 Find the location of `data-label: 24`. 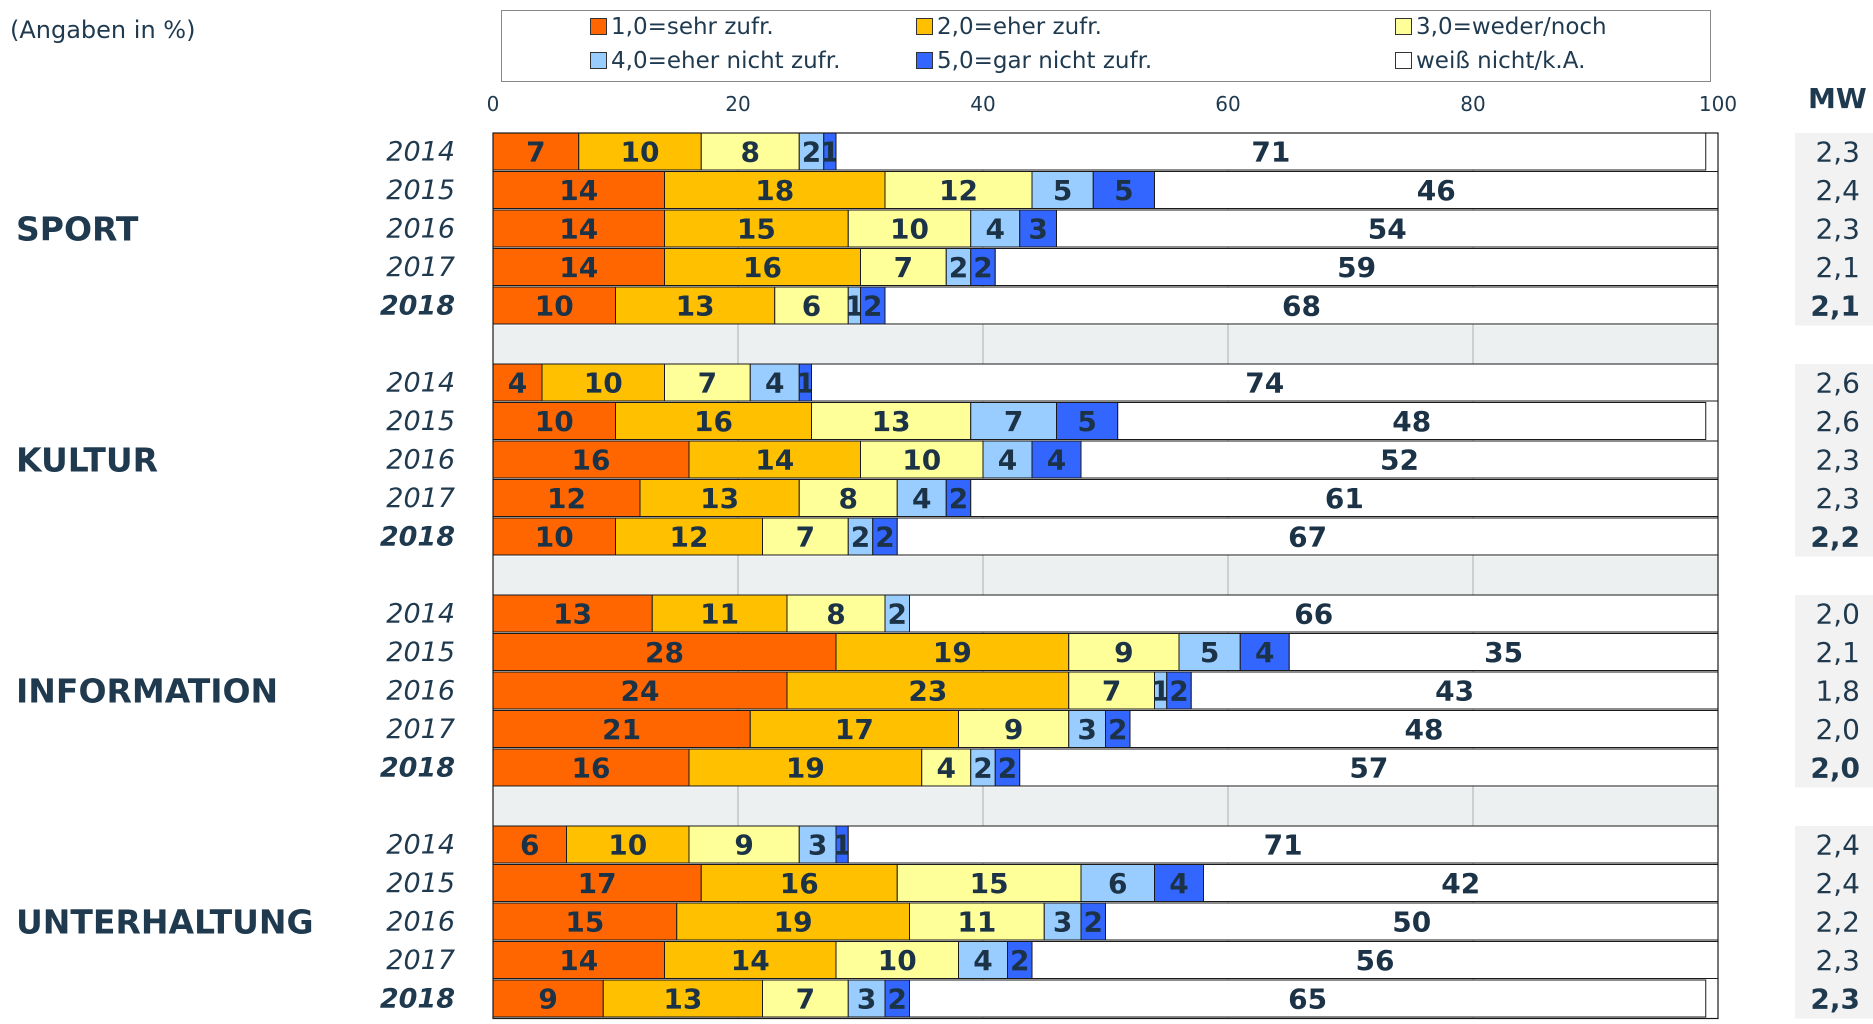

data-label: 24 is located at coordinates (640, 691).